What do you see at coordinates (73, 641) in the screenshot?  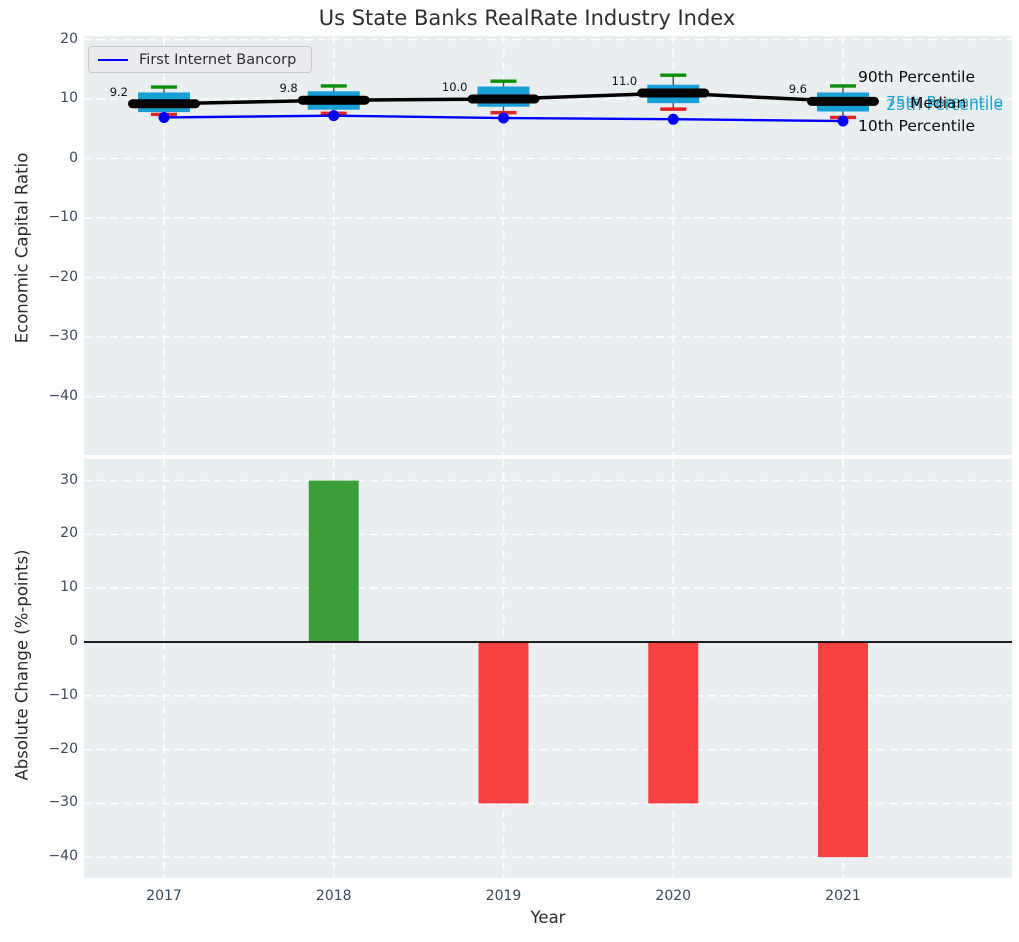 I see `bottom-ytick-0: 0` at bounding box center [73, 641].